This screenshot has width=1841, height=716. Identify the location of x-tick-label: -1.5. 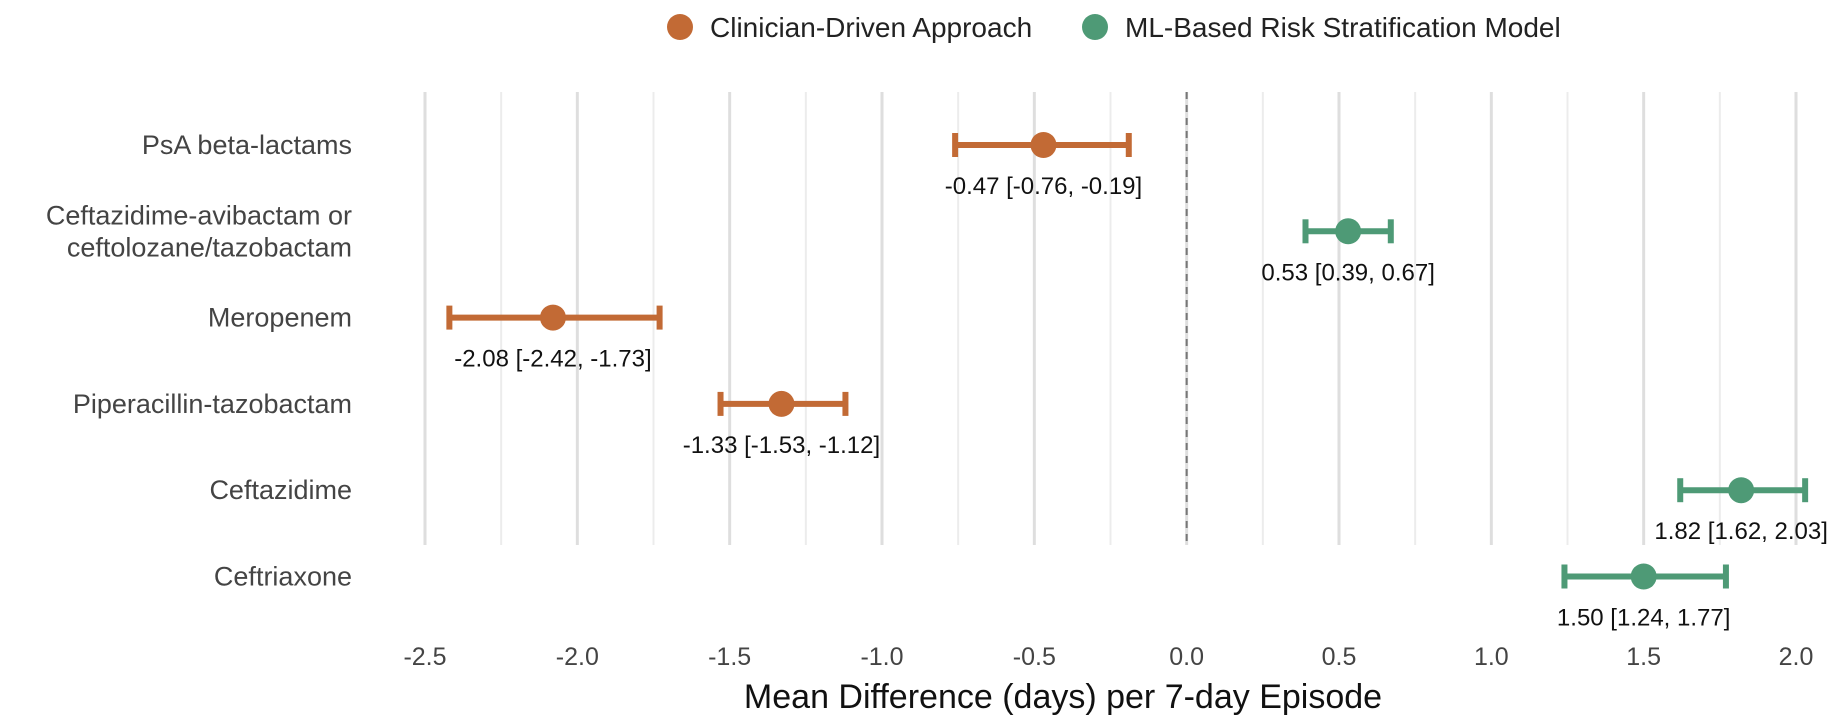
(729, 657).